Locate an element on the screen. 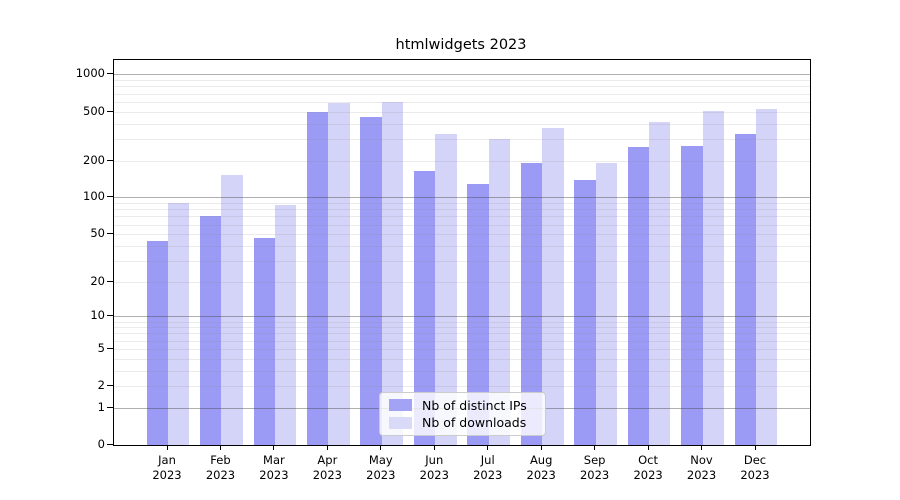  x-label-month: Jun is located at coordinates (434, 460).